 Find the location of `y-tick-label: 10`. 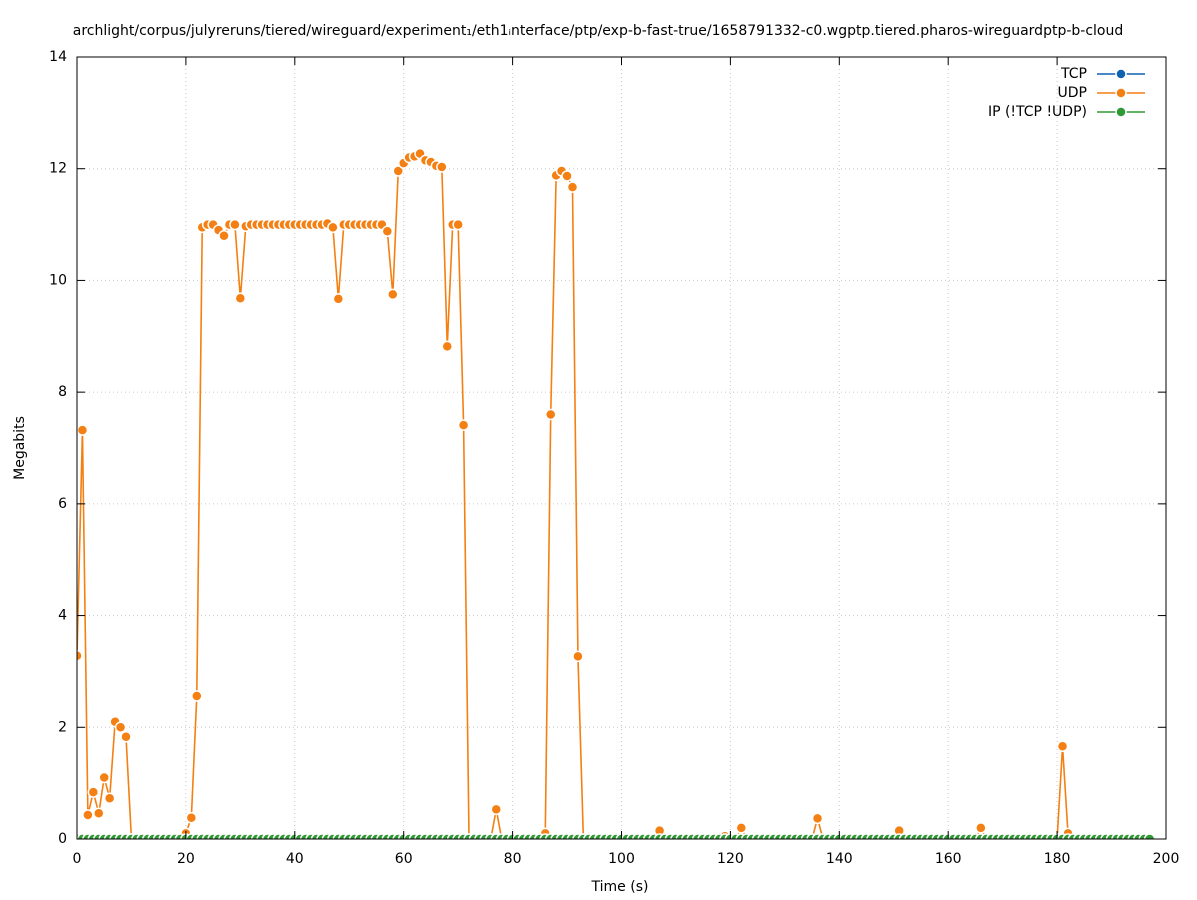

y-tick-label: 10 is located at coordinates (58, 280).